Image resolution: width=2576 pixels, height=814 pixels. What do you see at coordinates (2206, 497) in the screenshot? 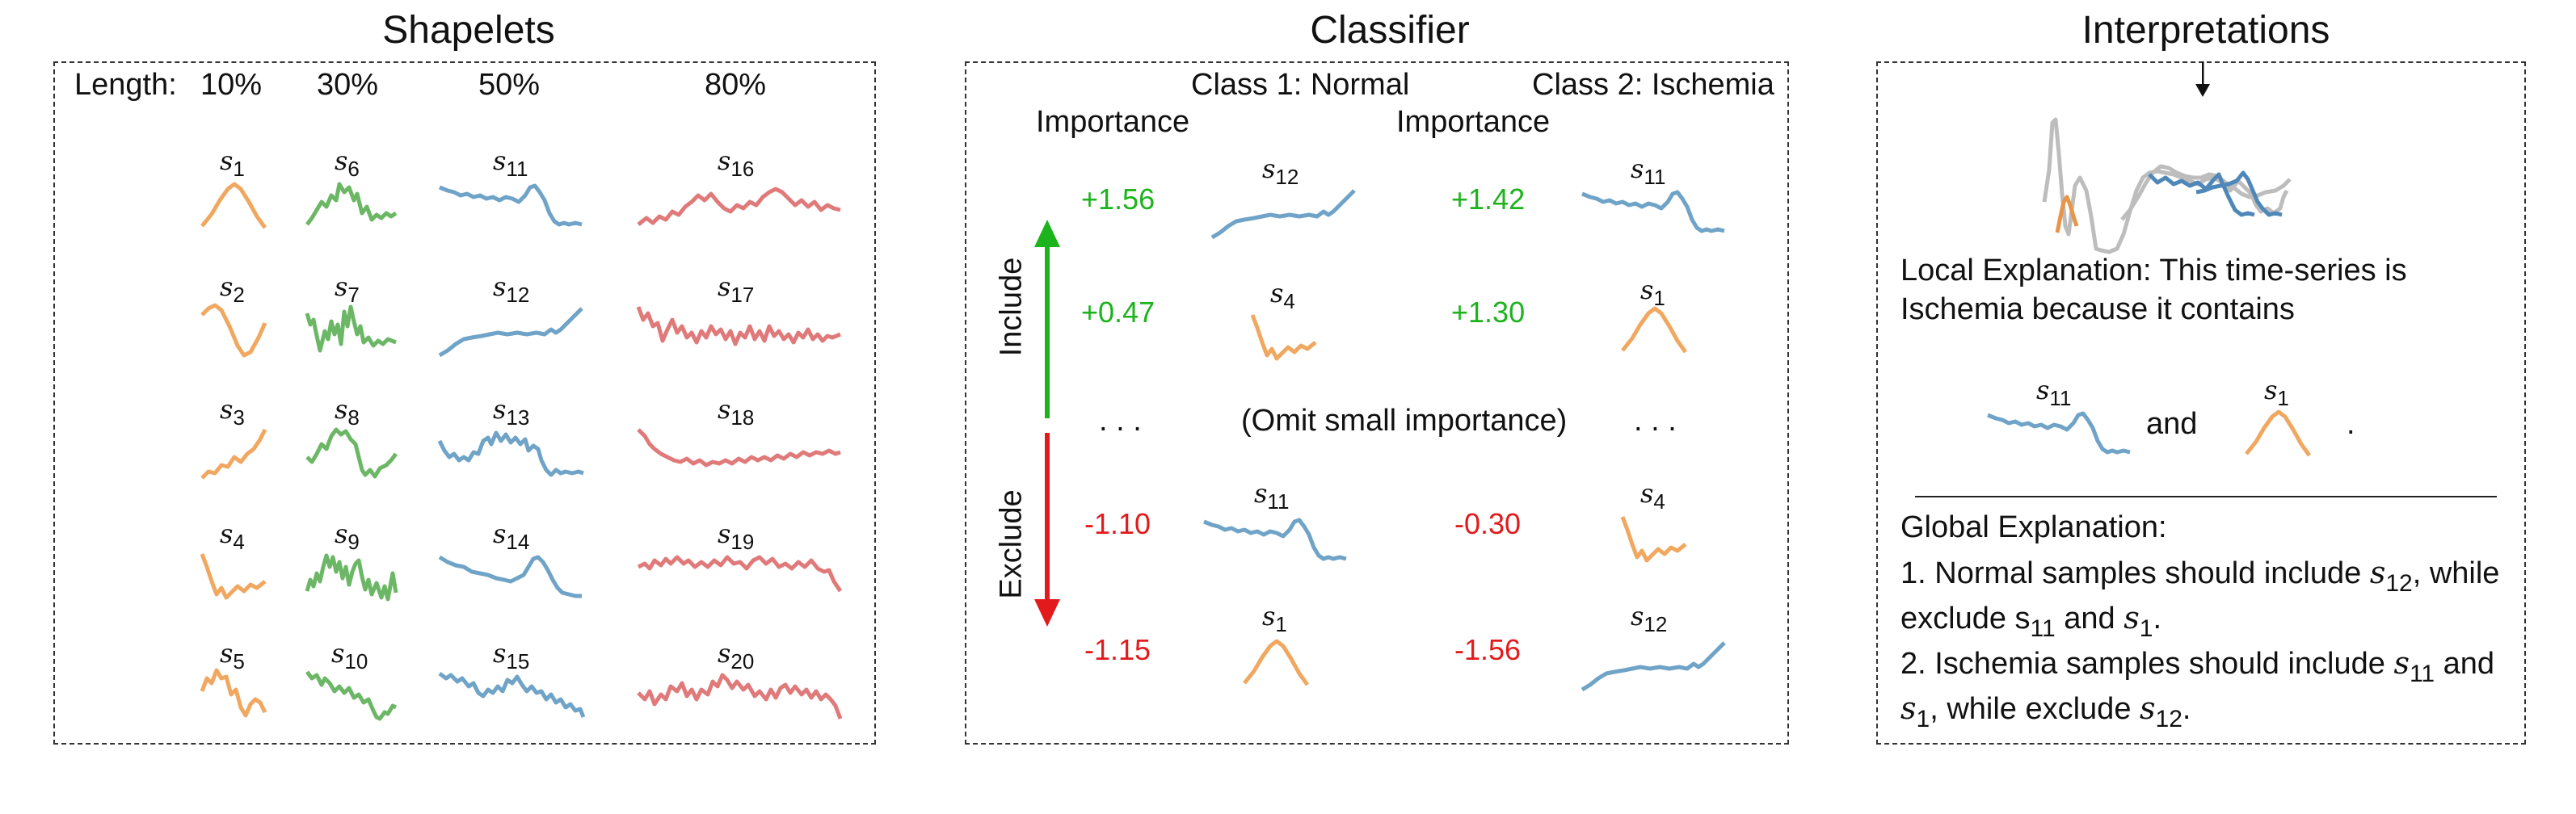
I see `divider` at bounding box center [2206, 497].